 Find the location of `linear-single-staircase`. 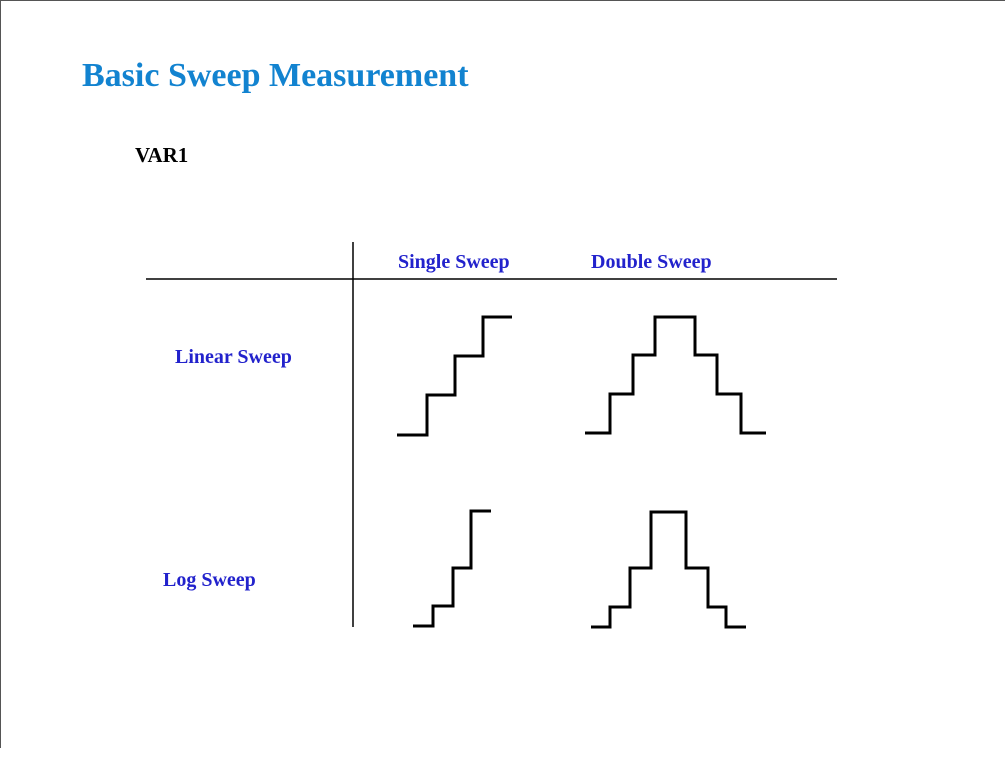

linear-single-staircase is located at coordinates (454, 376).